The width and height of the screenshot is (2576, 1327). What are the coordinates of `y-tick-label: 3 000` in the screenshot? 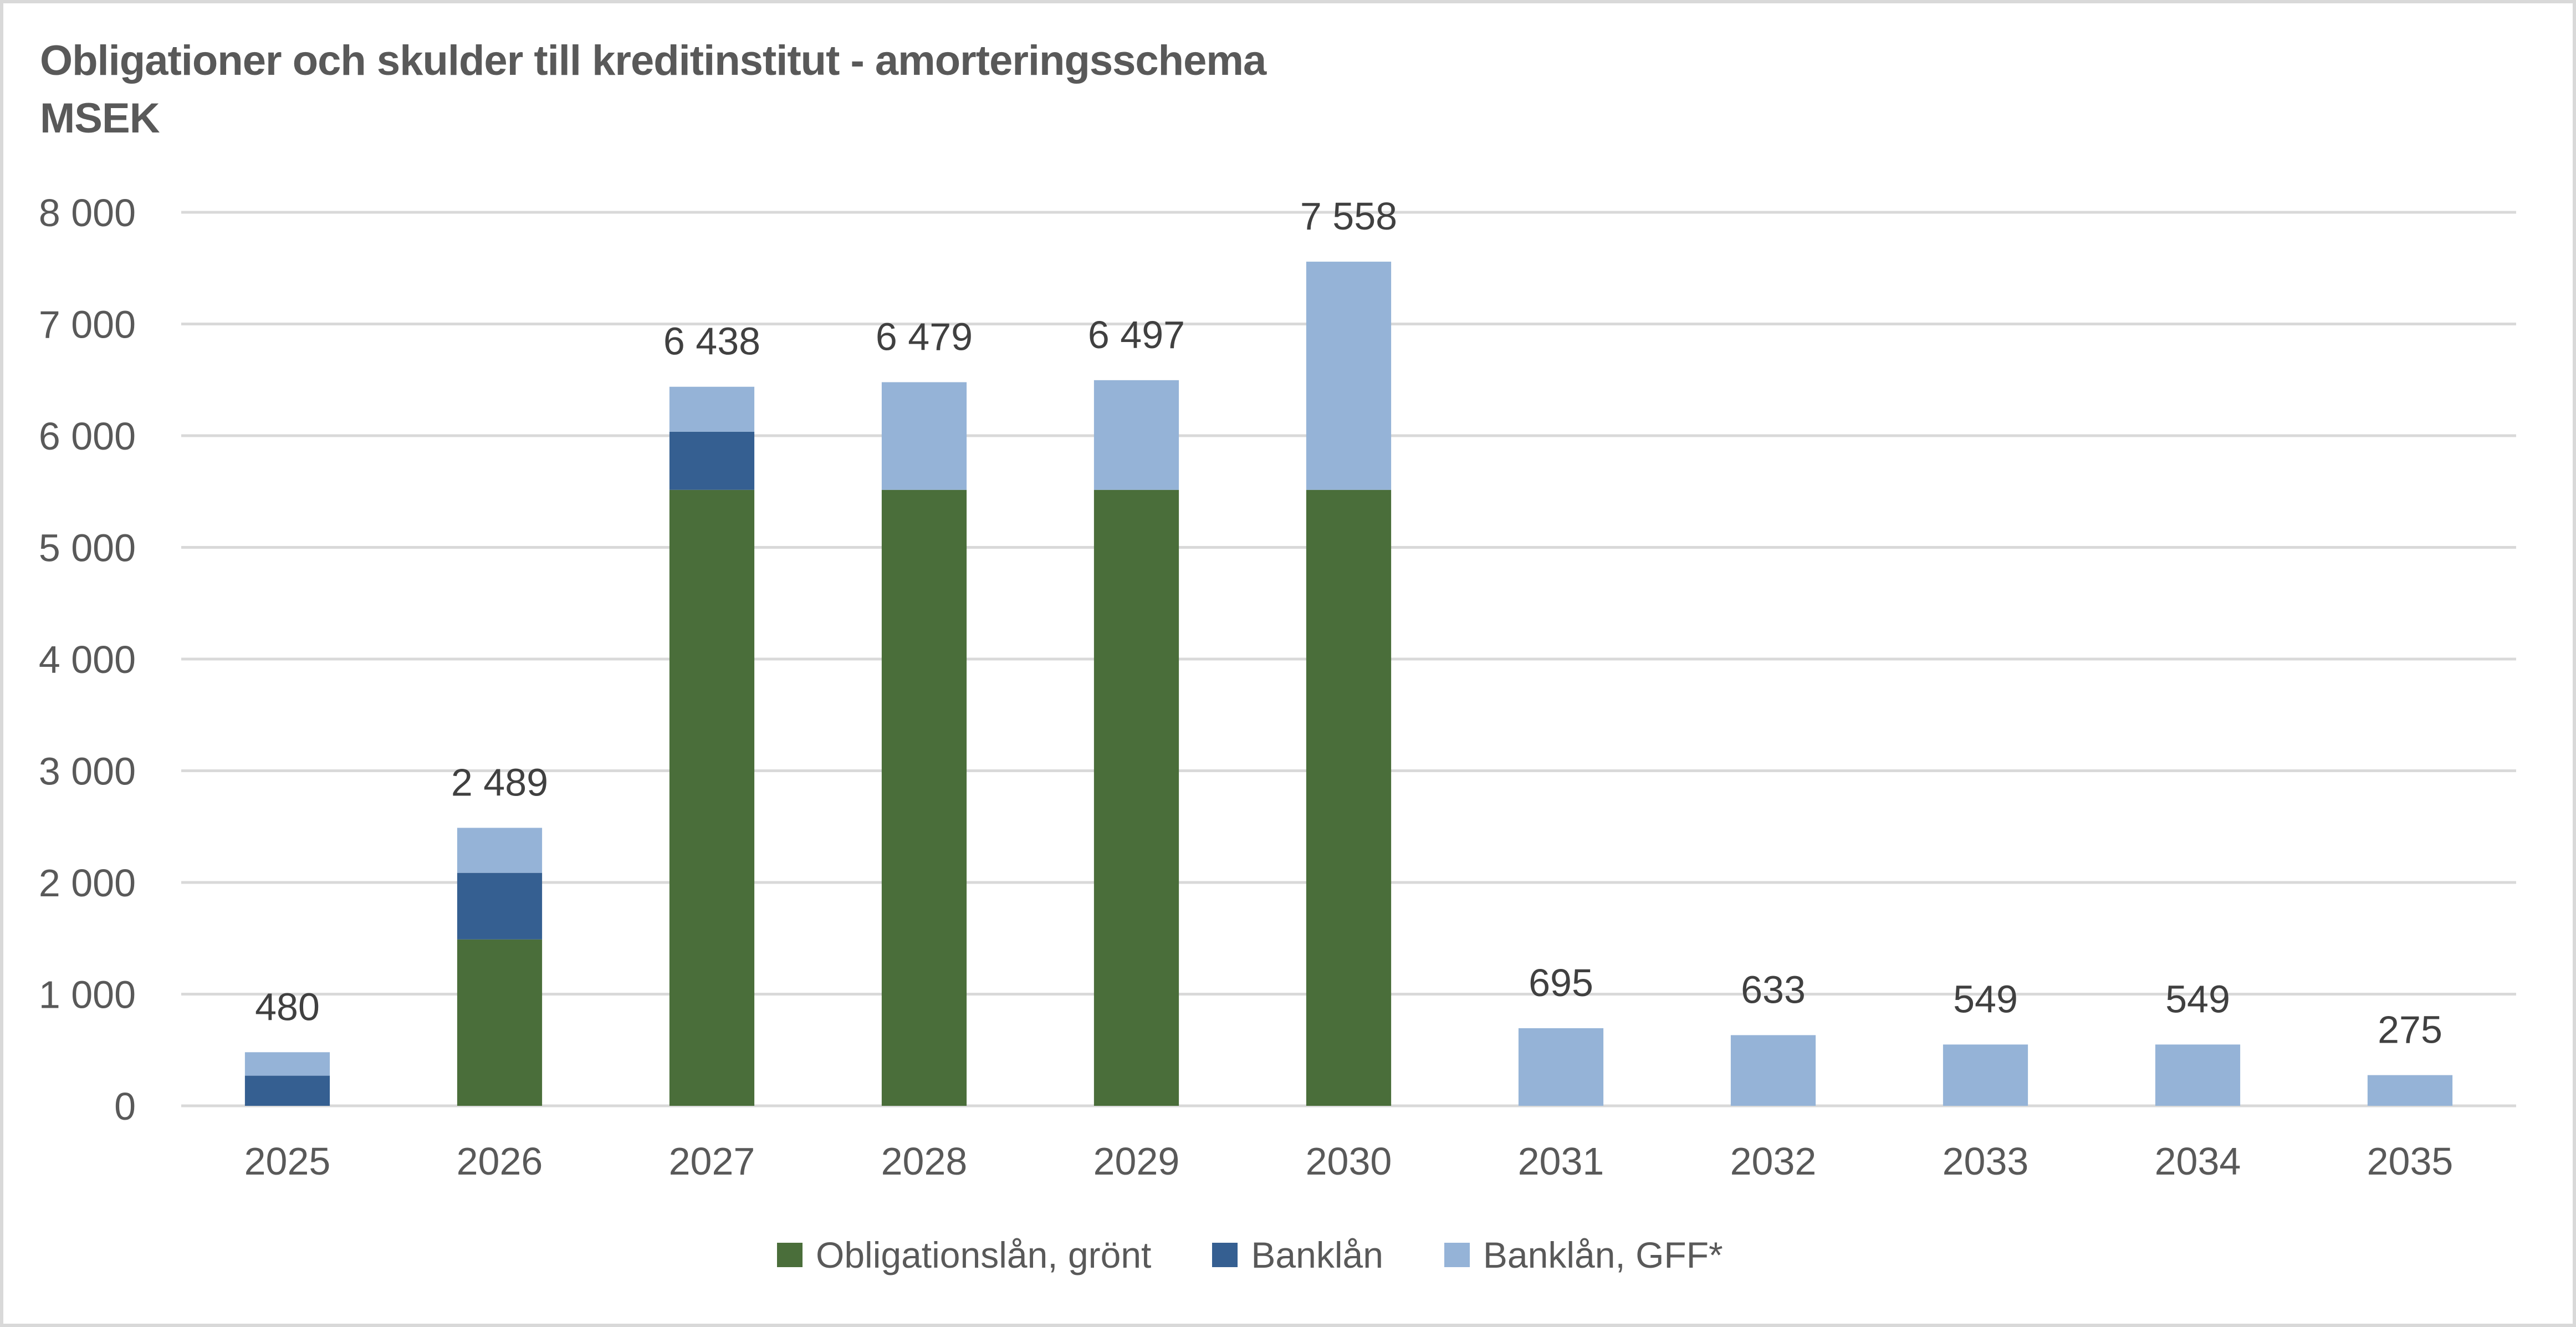 It's located at (87, 772).